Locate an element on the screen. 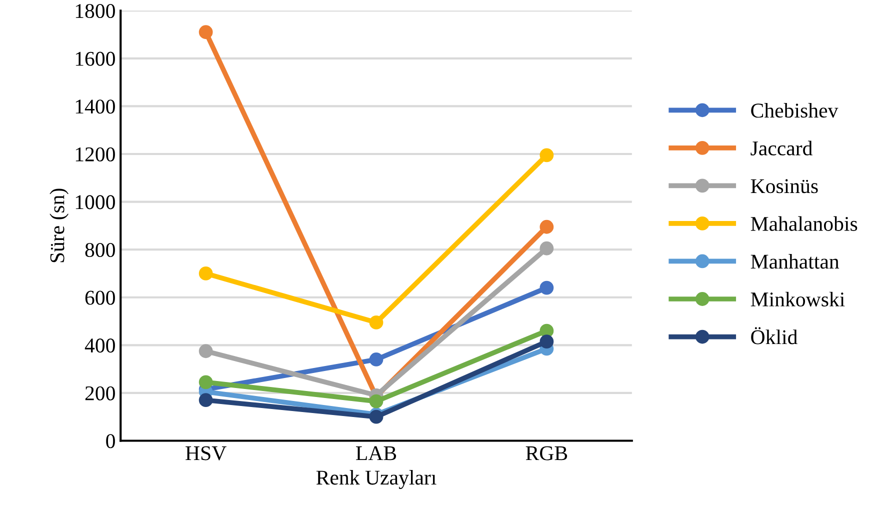 This screenshot has height=531, width=874. y-tick-label: 600 is located at coordinates (100, 297).